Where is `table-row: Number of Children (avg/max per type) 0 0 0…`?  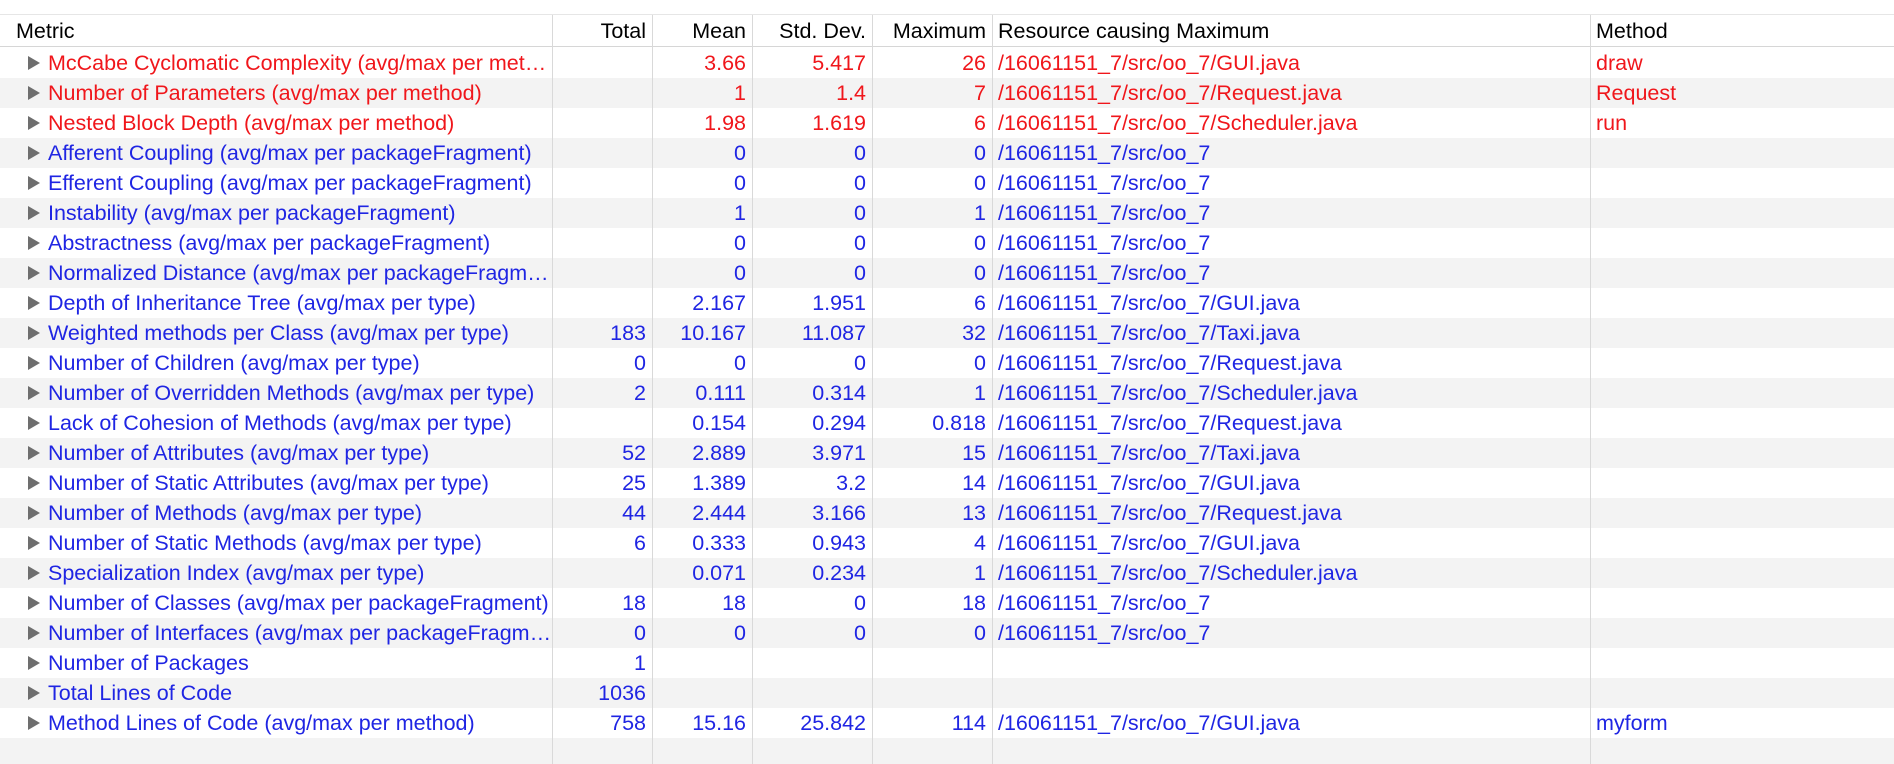 table-row: Number of Children (avg/max per type) 0 0 0… is located at coordinates (947, 363).